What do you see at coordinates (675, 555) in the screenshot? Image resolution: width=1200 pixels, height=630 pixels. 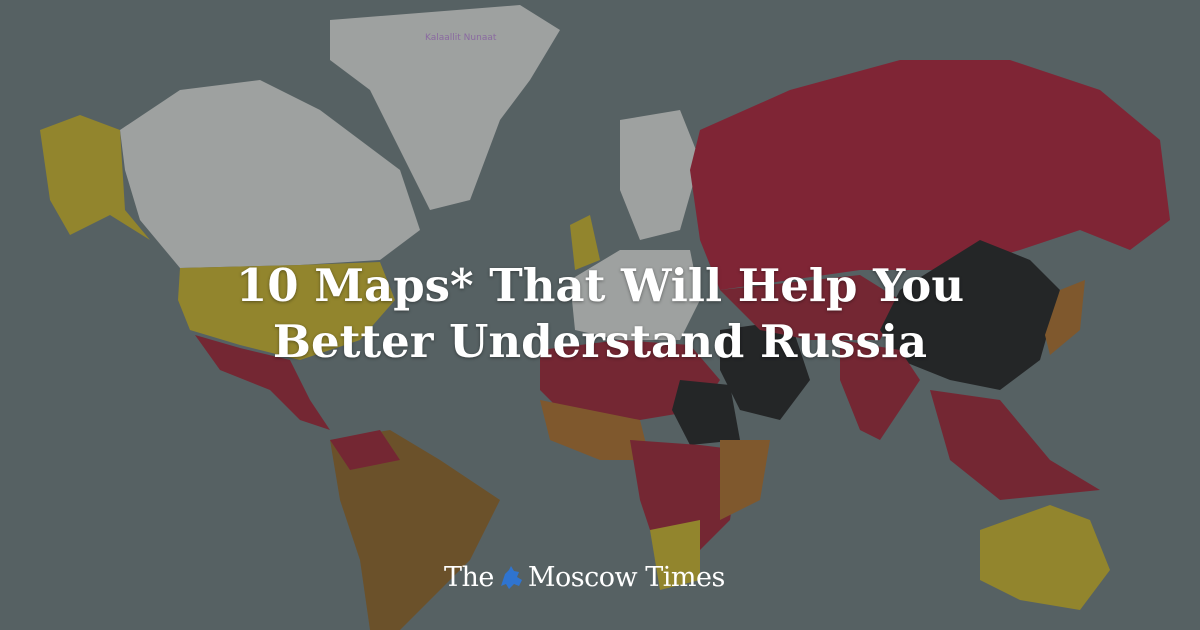 I see `region-southern-africa` at bounding box center [675, 555].